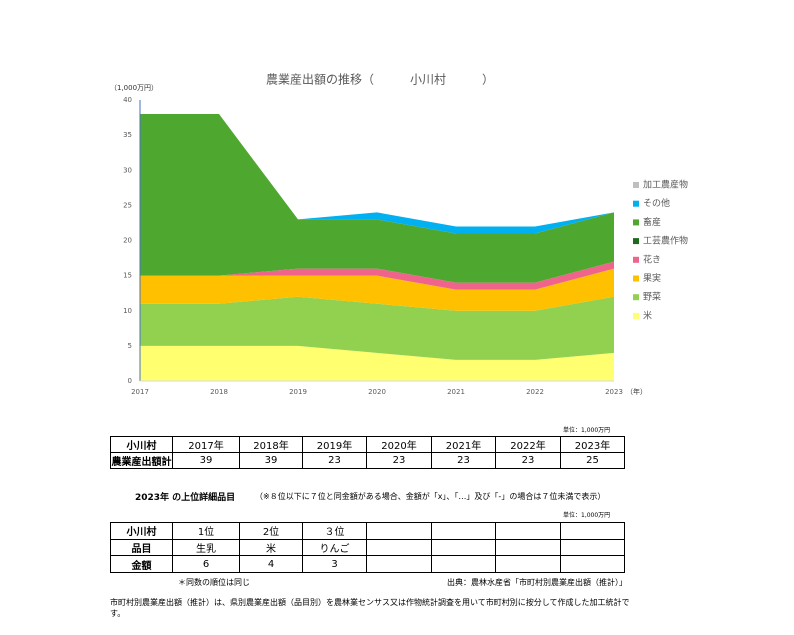 Image resolution: width=794 pixels, height=635 pixels. Describe the element at coordinates (206, 564) in the screenshot. I see `table-cell: 6` at that location.